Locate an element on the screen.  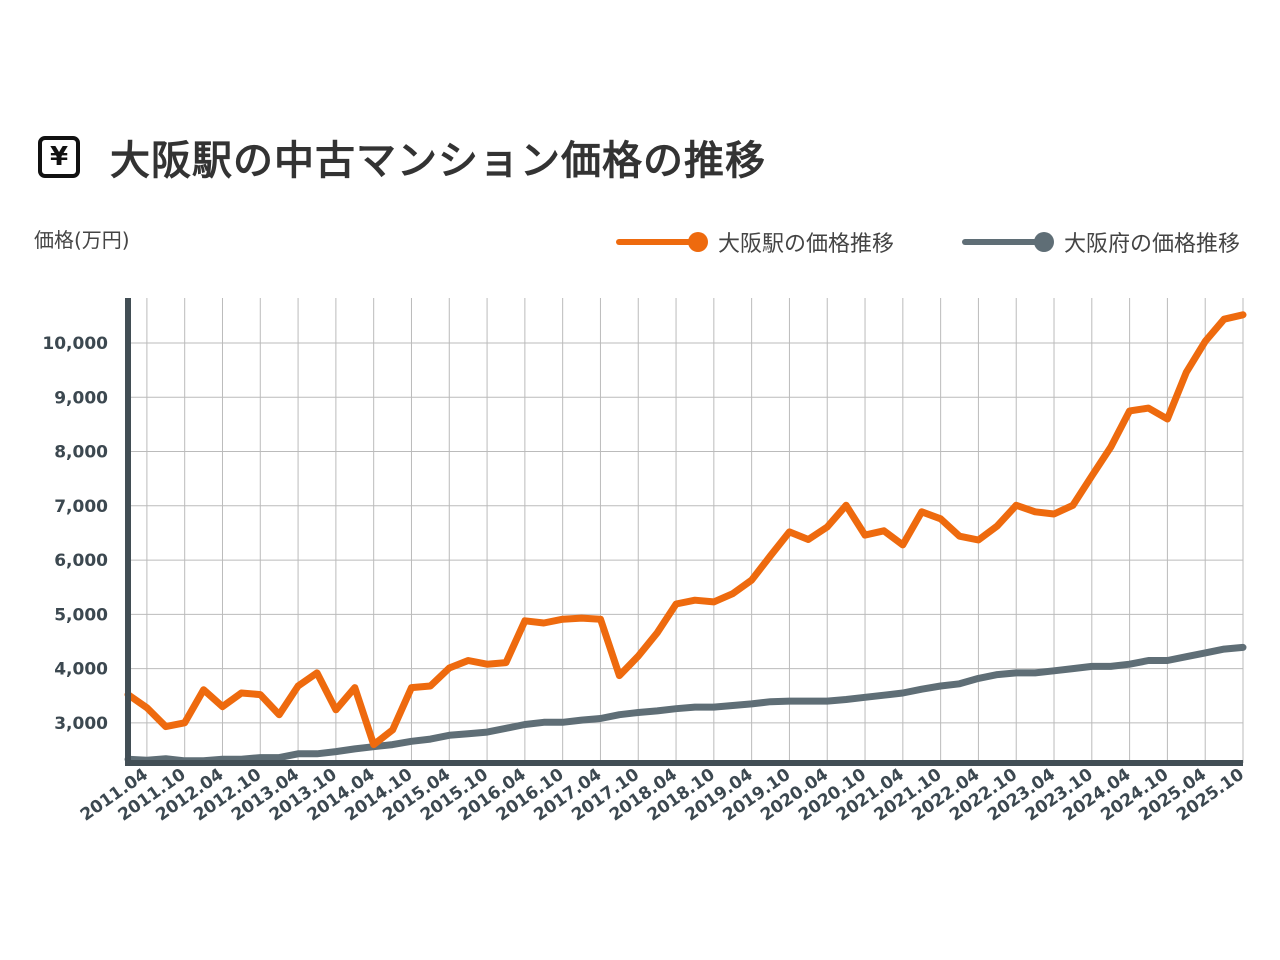
y-tick-label: 5,000 is located at coordinates (81, 615).